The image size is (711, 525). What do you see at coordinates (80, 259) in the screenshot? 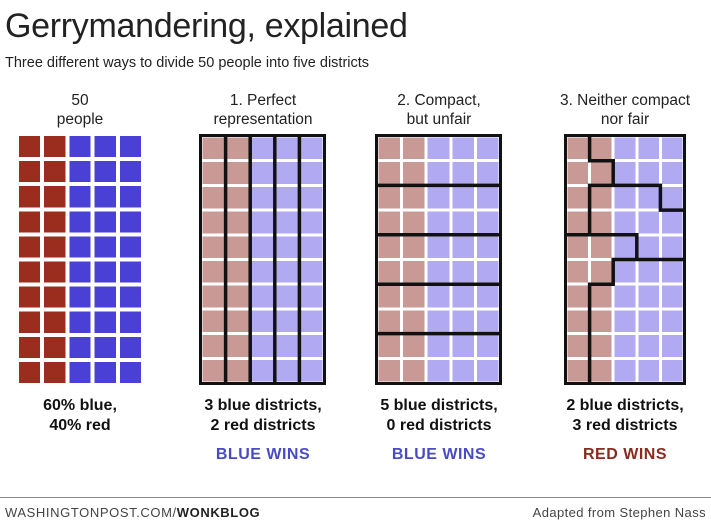
I see `population-grid` at bounding box center [80, 259].